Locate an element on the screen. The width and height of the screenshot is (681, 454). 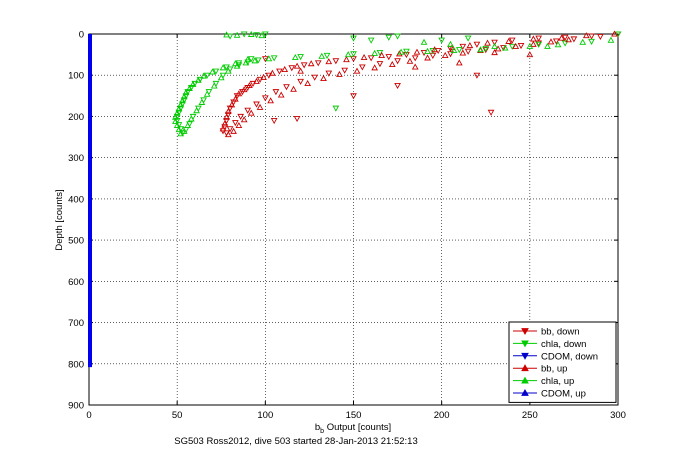
legend-box is located at coordinates (562, 362).